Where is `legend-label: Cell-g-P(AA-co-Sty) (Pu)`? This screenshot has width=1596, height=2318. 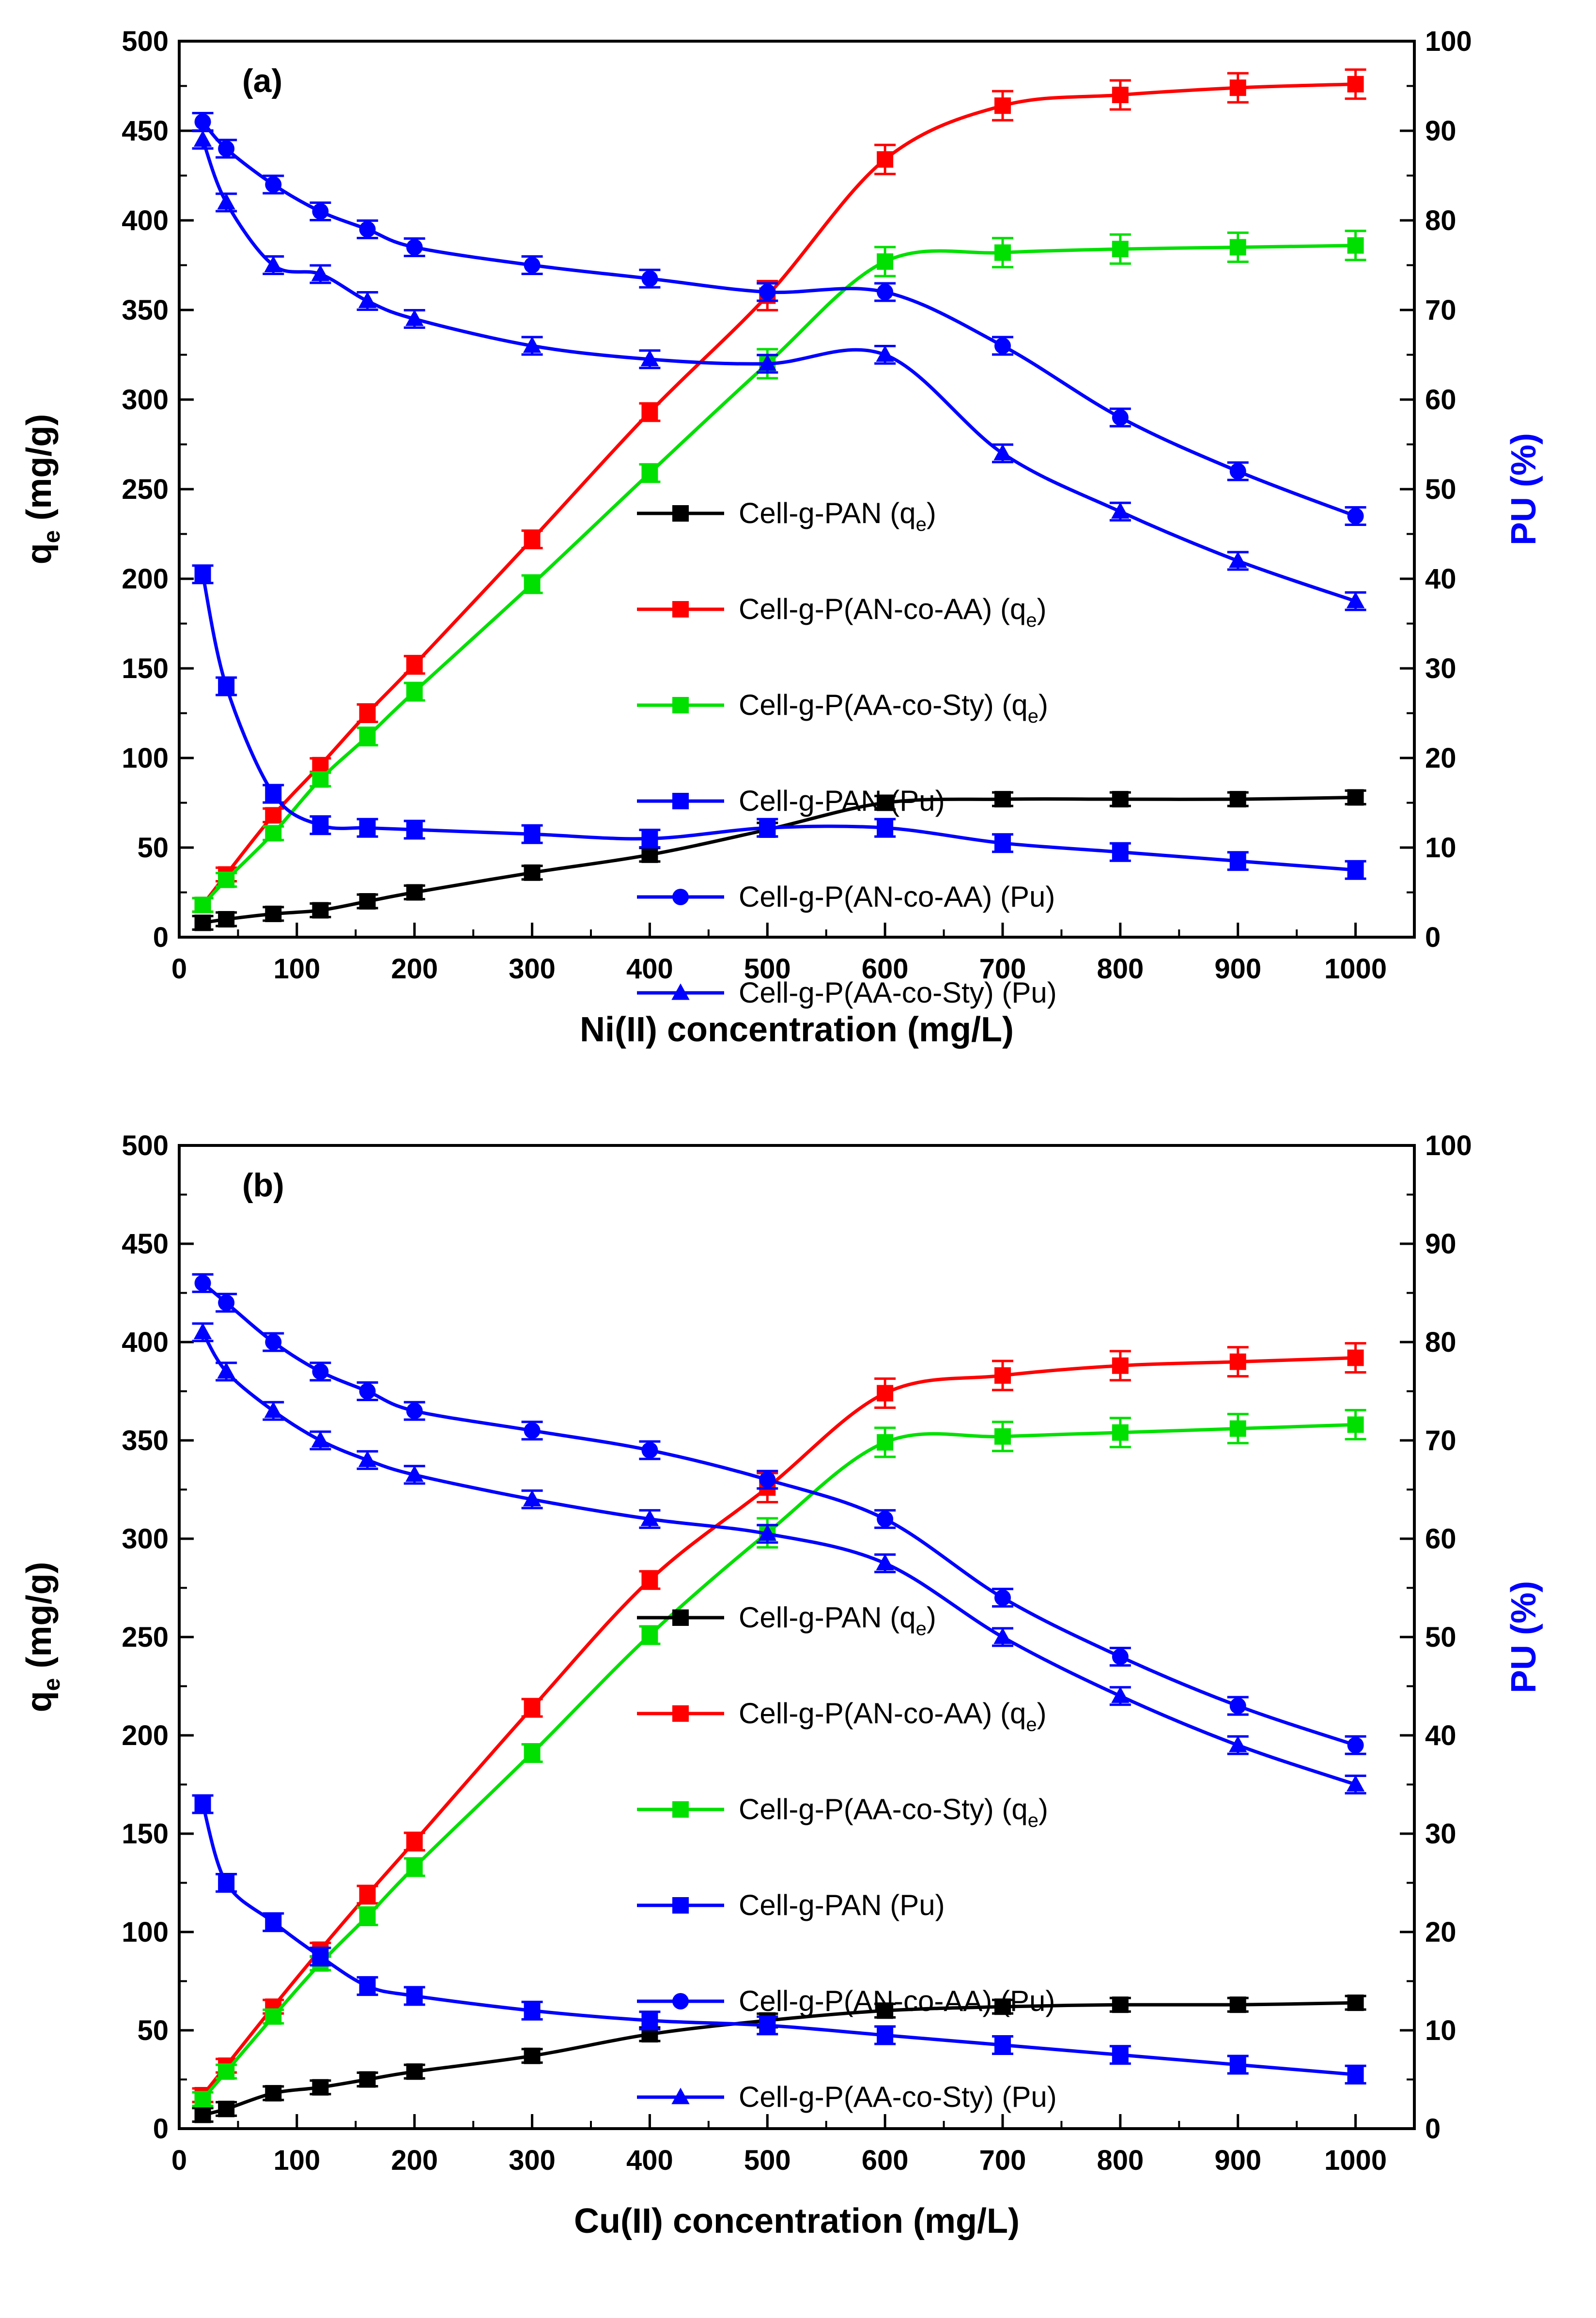
legend-label: Cell-g-P(AA-co-Sty) (Pu) is located at coordinates (898, 2097).